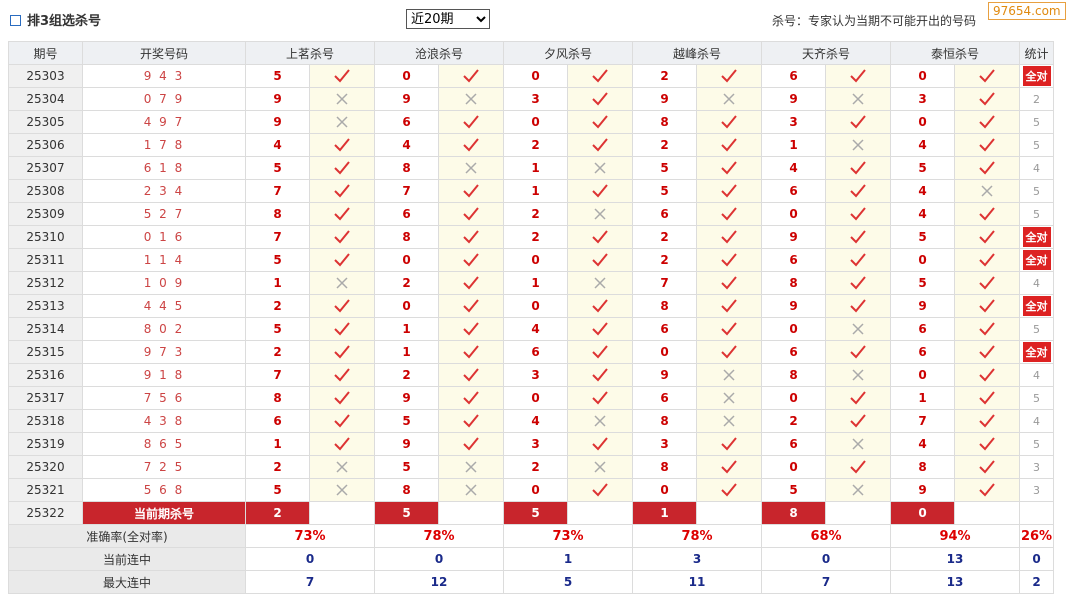  I want to click on stat-cell: 2, so click(1036, 99).